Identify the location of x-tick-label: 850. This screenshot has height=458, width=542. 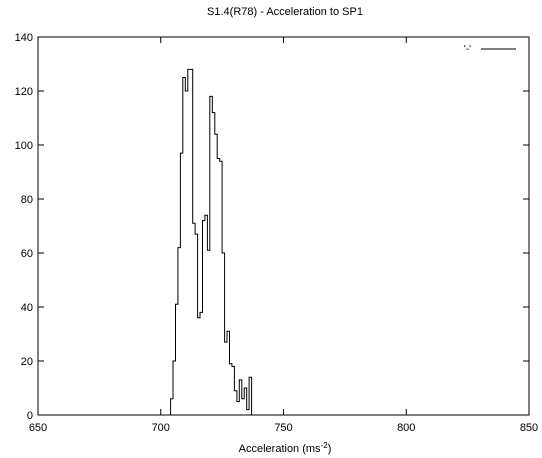
(529, 428).